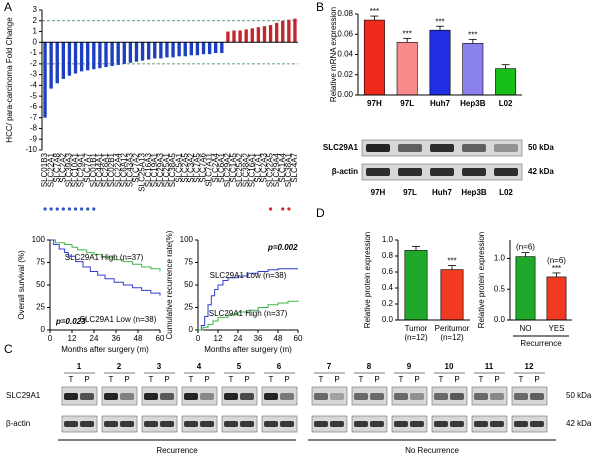 The height and width of the screenshot is (466, 602). I want to click on y-tick-label: 50, so click(188, 284).